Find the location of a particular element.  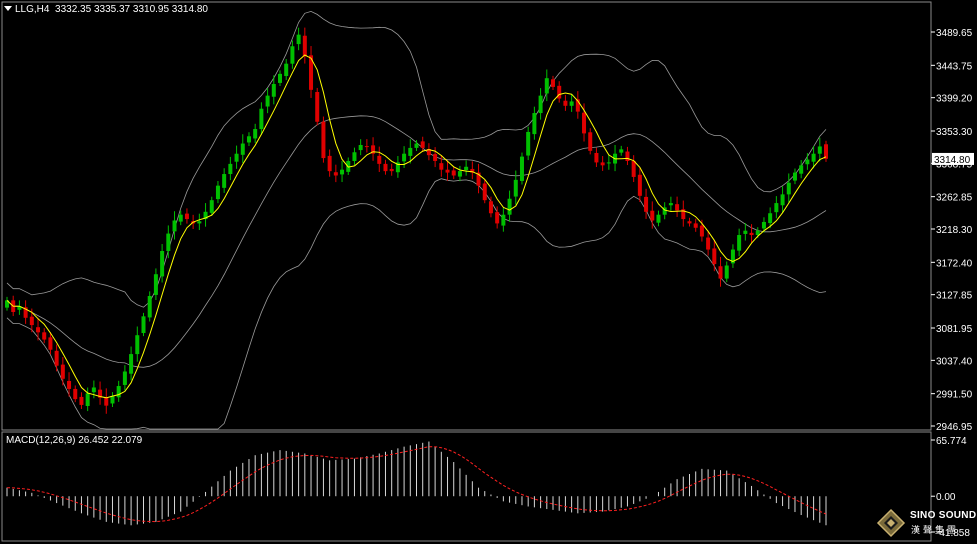

price-tick-label: 3037.40 is located at coordinates (954, 361).